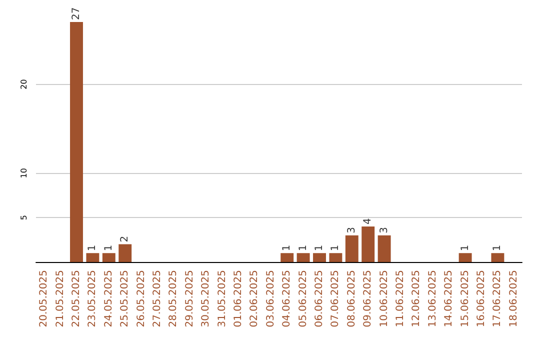  Describe the element at coordinates (498, 299) in the screenshot. I see `x-tick-label: 17.06.2025` at that location.